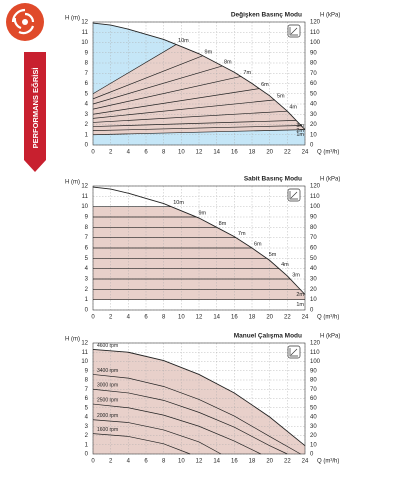 The width and height of the screenshot is (405, 480). What do you see at coordinates (111, 318) in the screenshot?
I see `x-tick-label: 2` at bounding box center [111, 318].